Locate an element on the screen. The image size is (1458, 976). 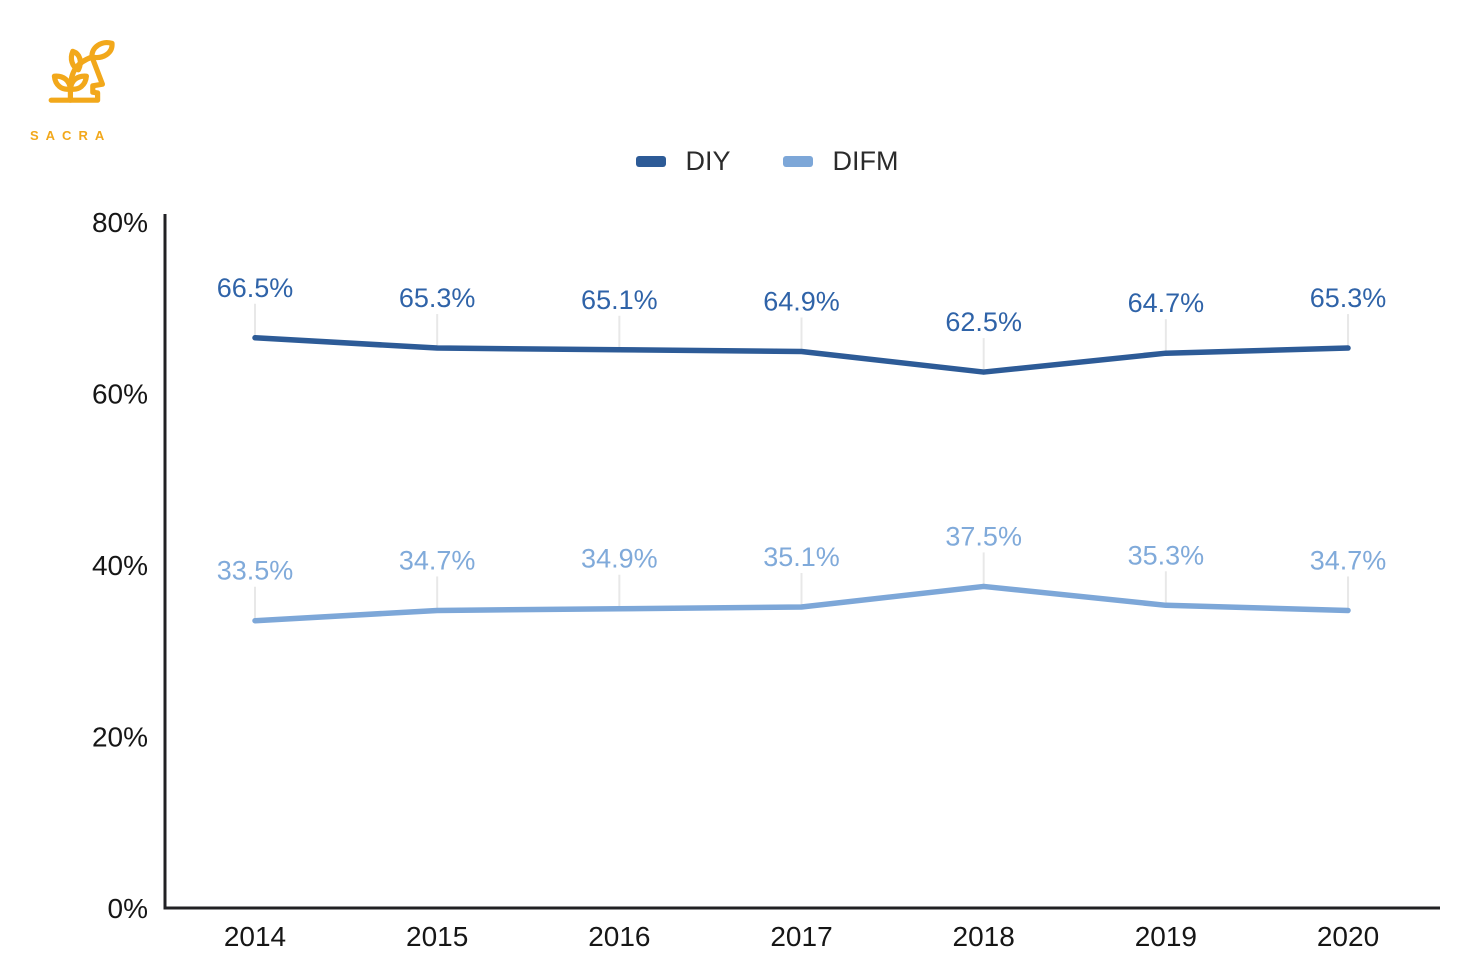
series-line-diy is located at coordinates (801, 355).